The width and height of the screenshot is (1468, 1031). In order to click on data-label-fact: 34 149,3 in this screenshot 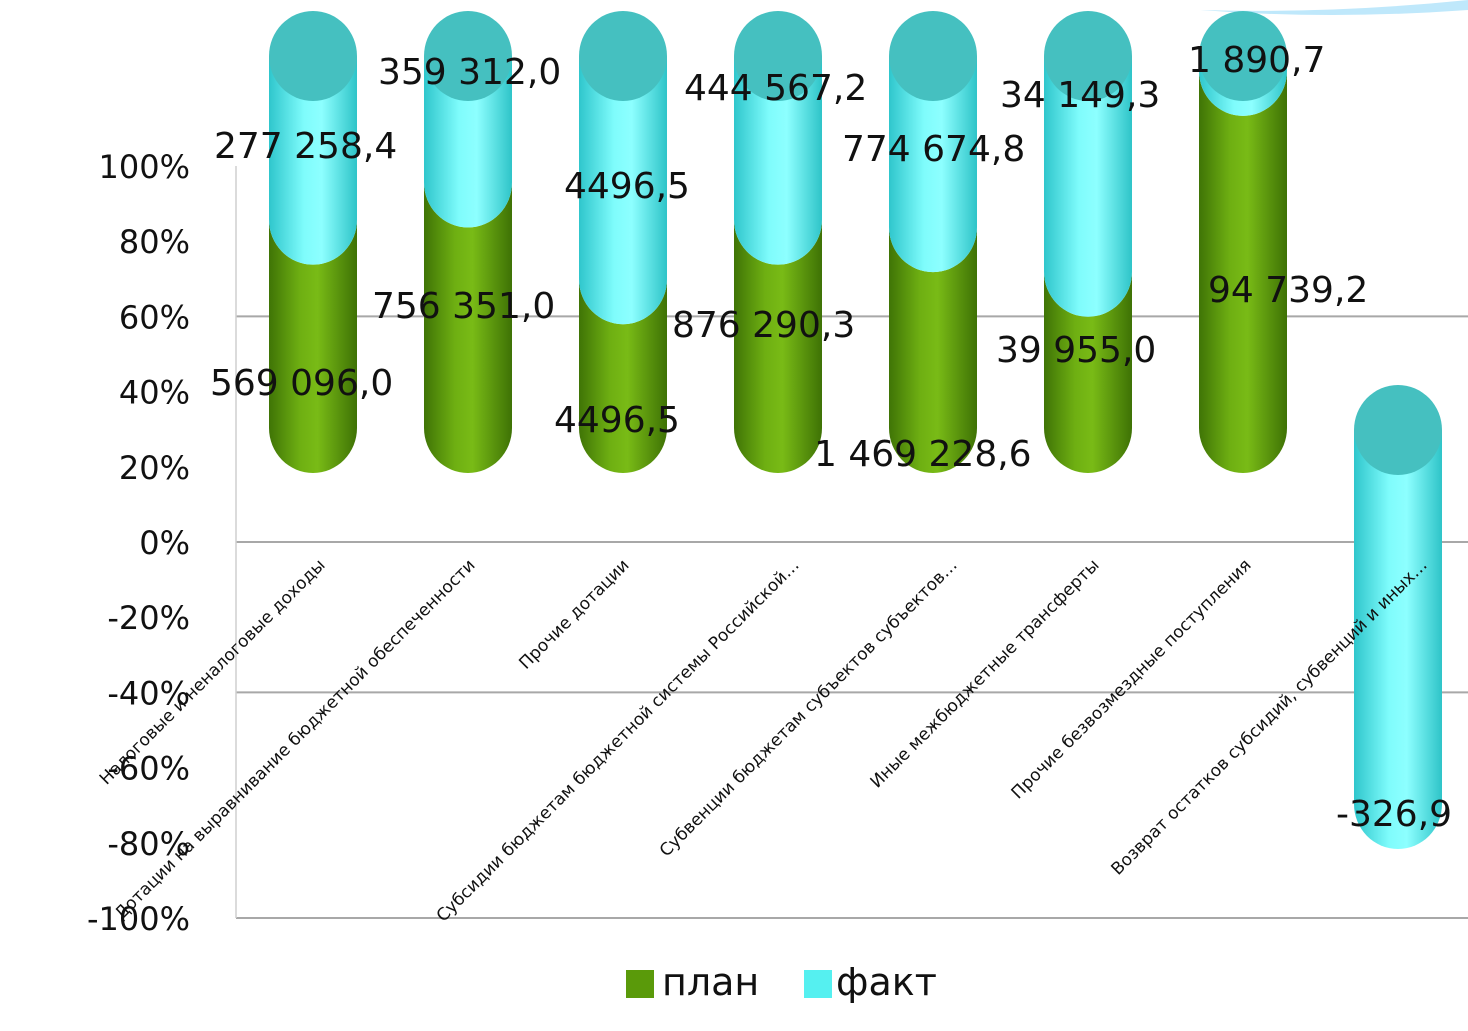, I will do `click(1080, 95)`.